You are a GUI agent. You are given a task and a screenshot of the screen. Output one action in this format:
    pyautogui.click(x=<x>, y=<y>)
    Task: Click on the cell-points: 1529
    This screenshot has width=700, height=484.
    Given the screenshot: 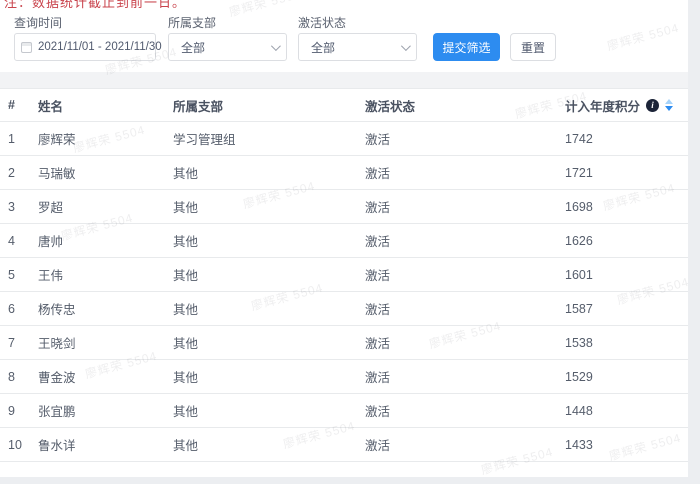 What is the action you would take?
    pyautogui.click(x=622, y=376)
    